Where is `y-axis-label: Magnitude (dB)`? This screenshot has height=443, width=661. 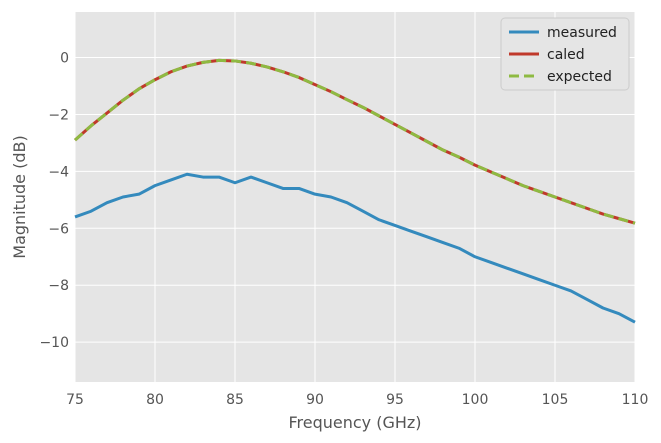 y-axis-label: Magnitude (dB) is located at coordinates (19, 196).